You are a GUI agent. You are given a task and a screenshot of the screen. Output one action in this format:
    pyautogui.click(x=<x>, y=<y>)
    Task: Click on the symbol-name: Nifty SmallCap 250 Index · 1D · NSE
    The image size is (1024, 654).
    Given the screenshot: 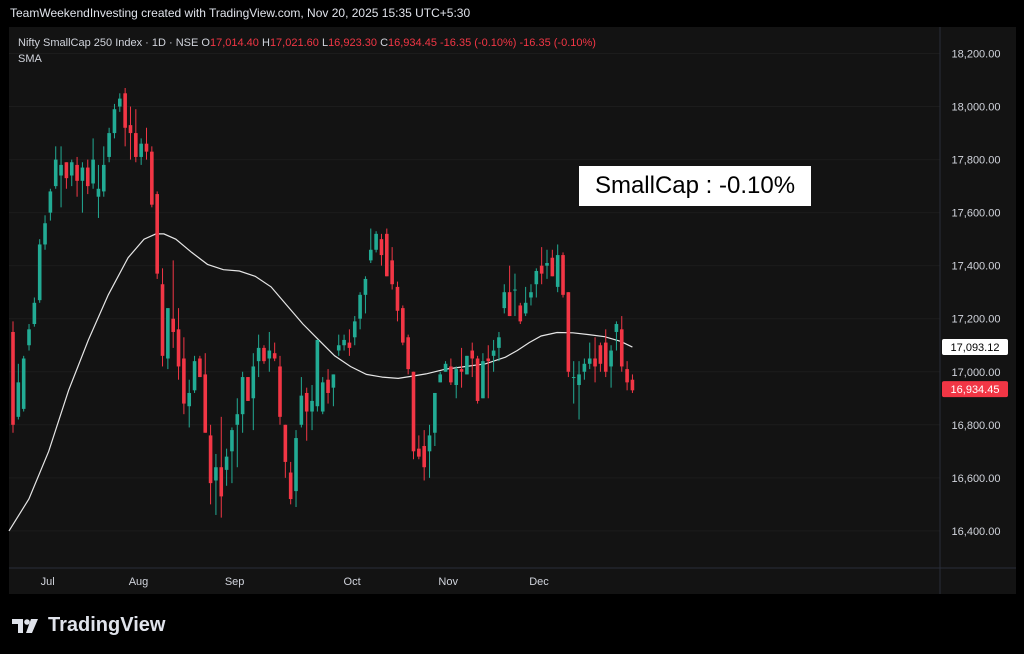 What is the action you would take?
    pyautogui.click(x=108, y=43)
    